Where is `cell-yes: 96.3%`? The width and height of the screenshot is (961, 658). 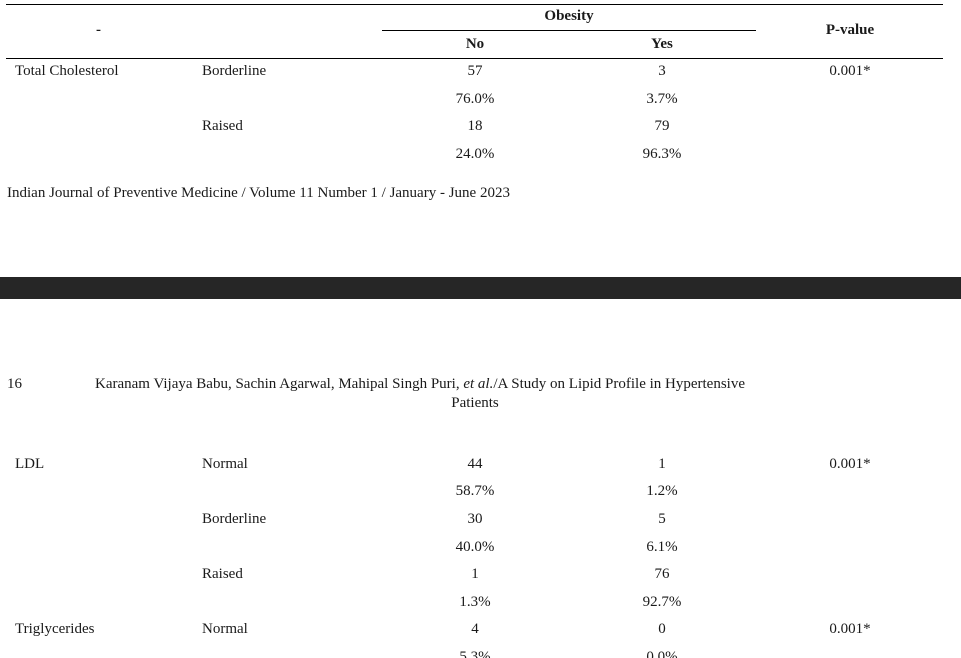
cell-yes: 96.3% is located at coordinates (662, 154).